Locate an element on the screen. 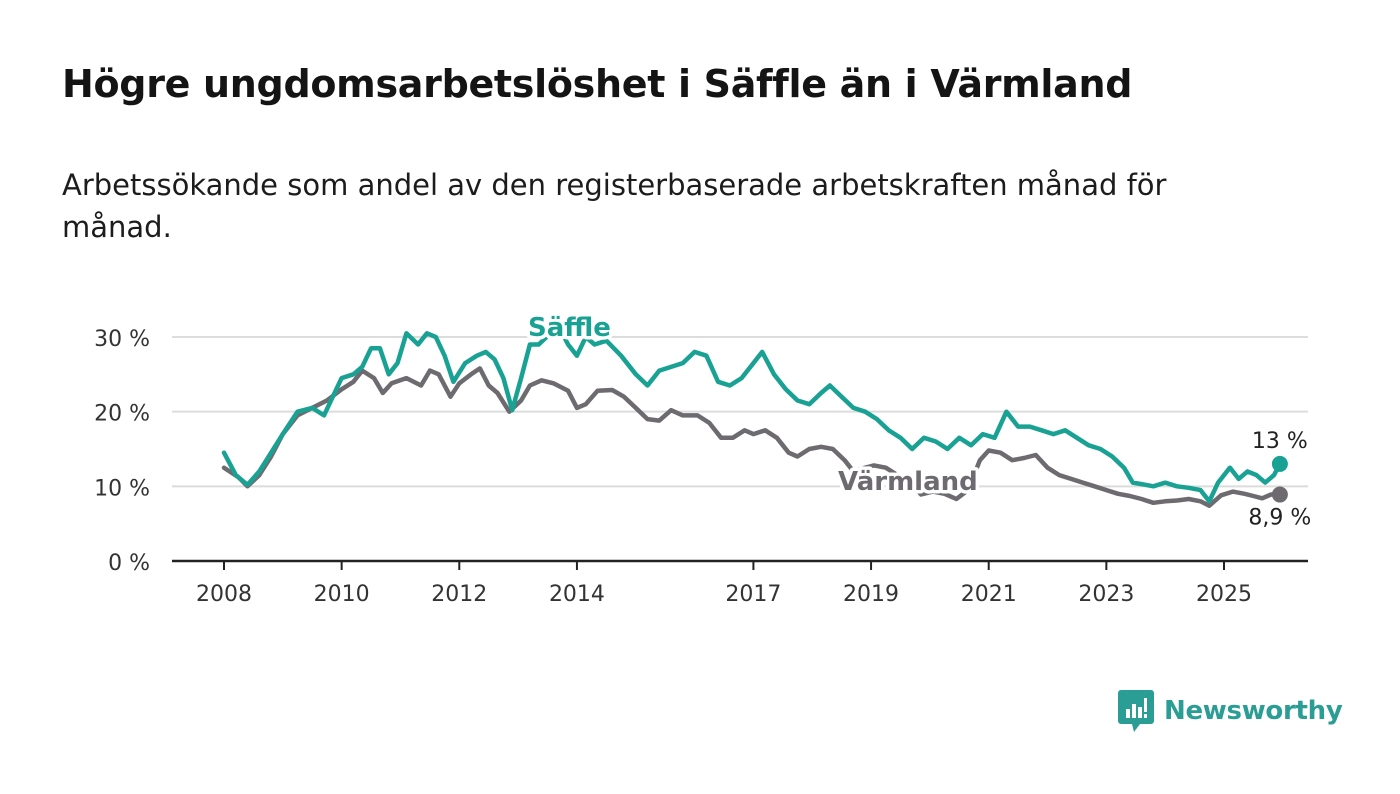  chart-speech-bubble-icon is located at coordinates (1136, 711).